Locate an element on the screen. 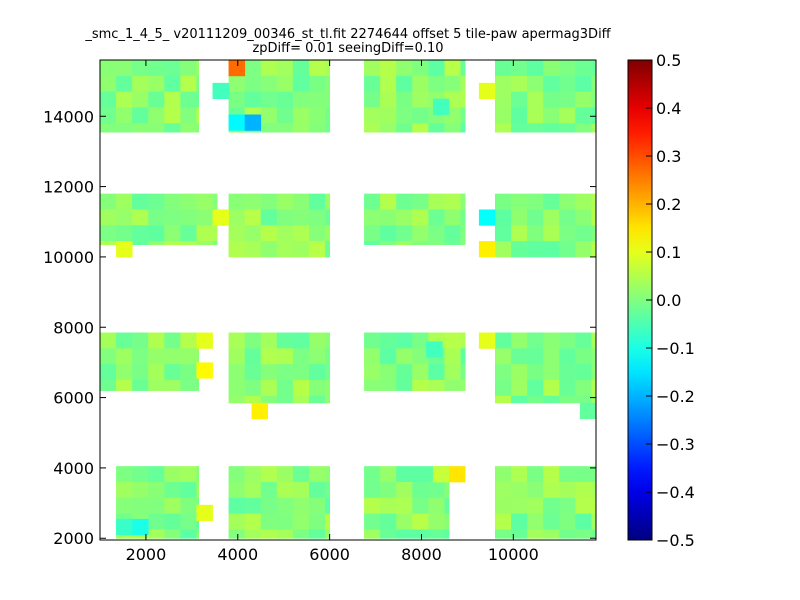 The image size is (800, 600). chart-title-line2: zpDiff= 0.01 seeingDiff=0.10 is located at coordinates (347, 48).